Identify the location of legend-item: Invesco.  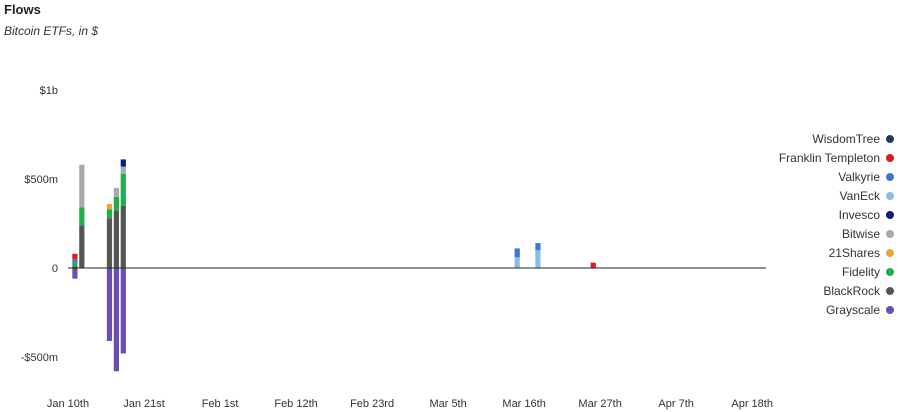
(830, 214).